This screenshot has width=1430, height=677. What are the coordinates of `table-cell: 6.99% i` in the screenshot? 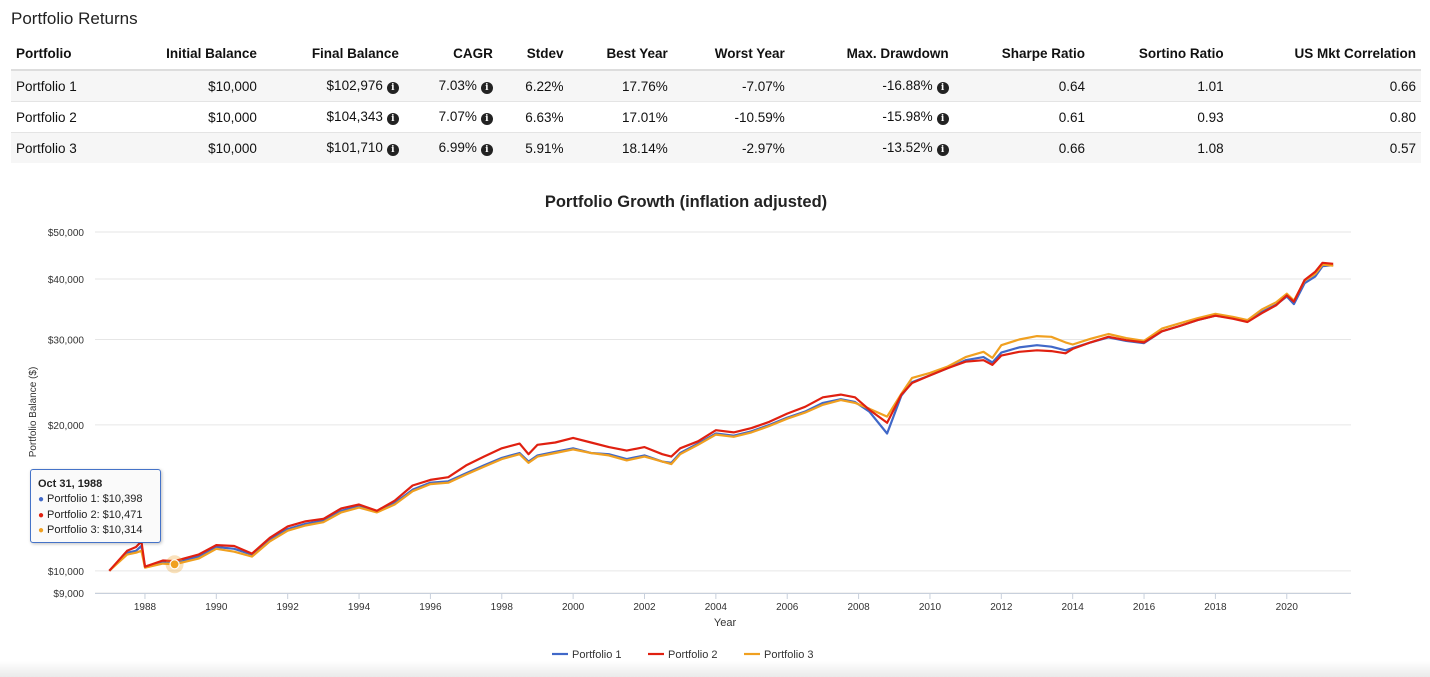 It's located at (450, 147).